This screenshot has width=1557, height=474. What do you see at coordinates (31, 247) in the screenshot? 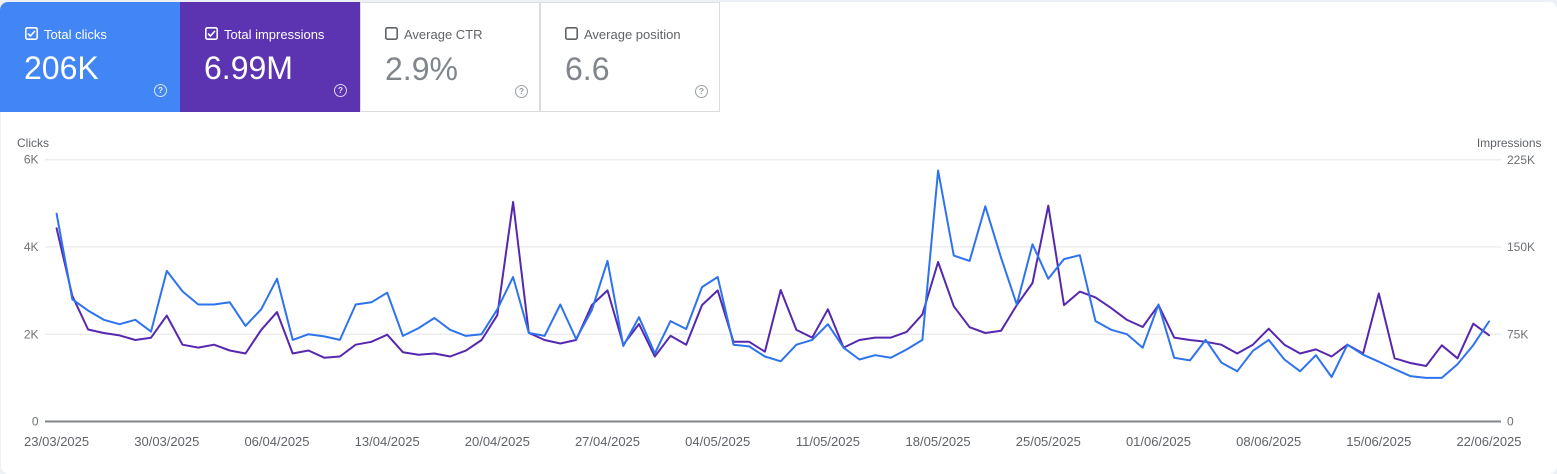
I see `svg-text: 4K` at bounding box center [31, 247].